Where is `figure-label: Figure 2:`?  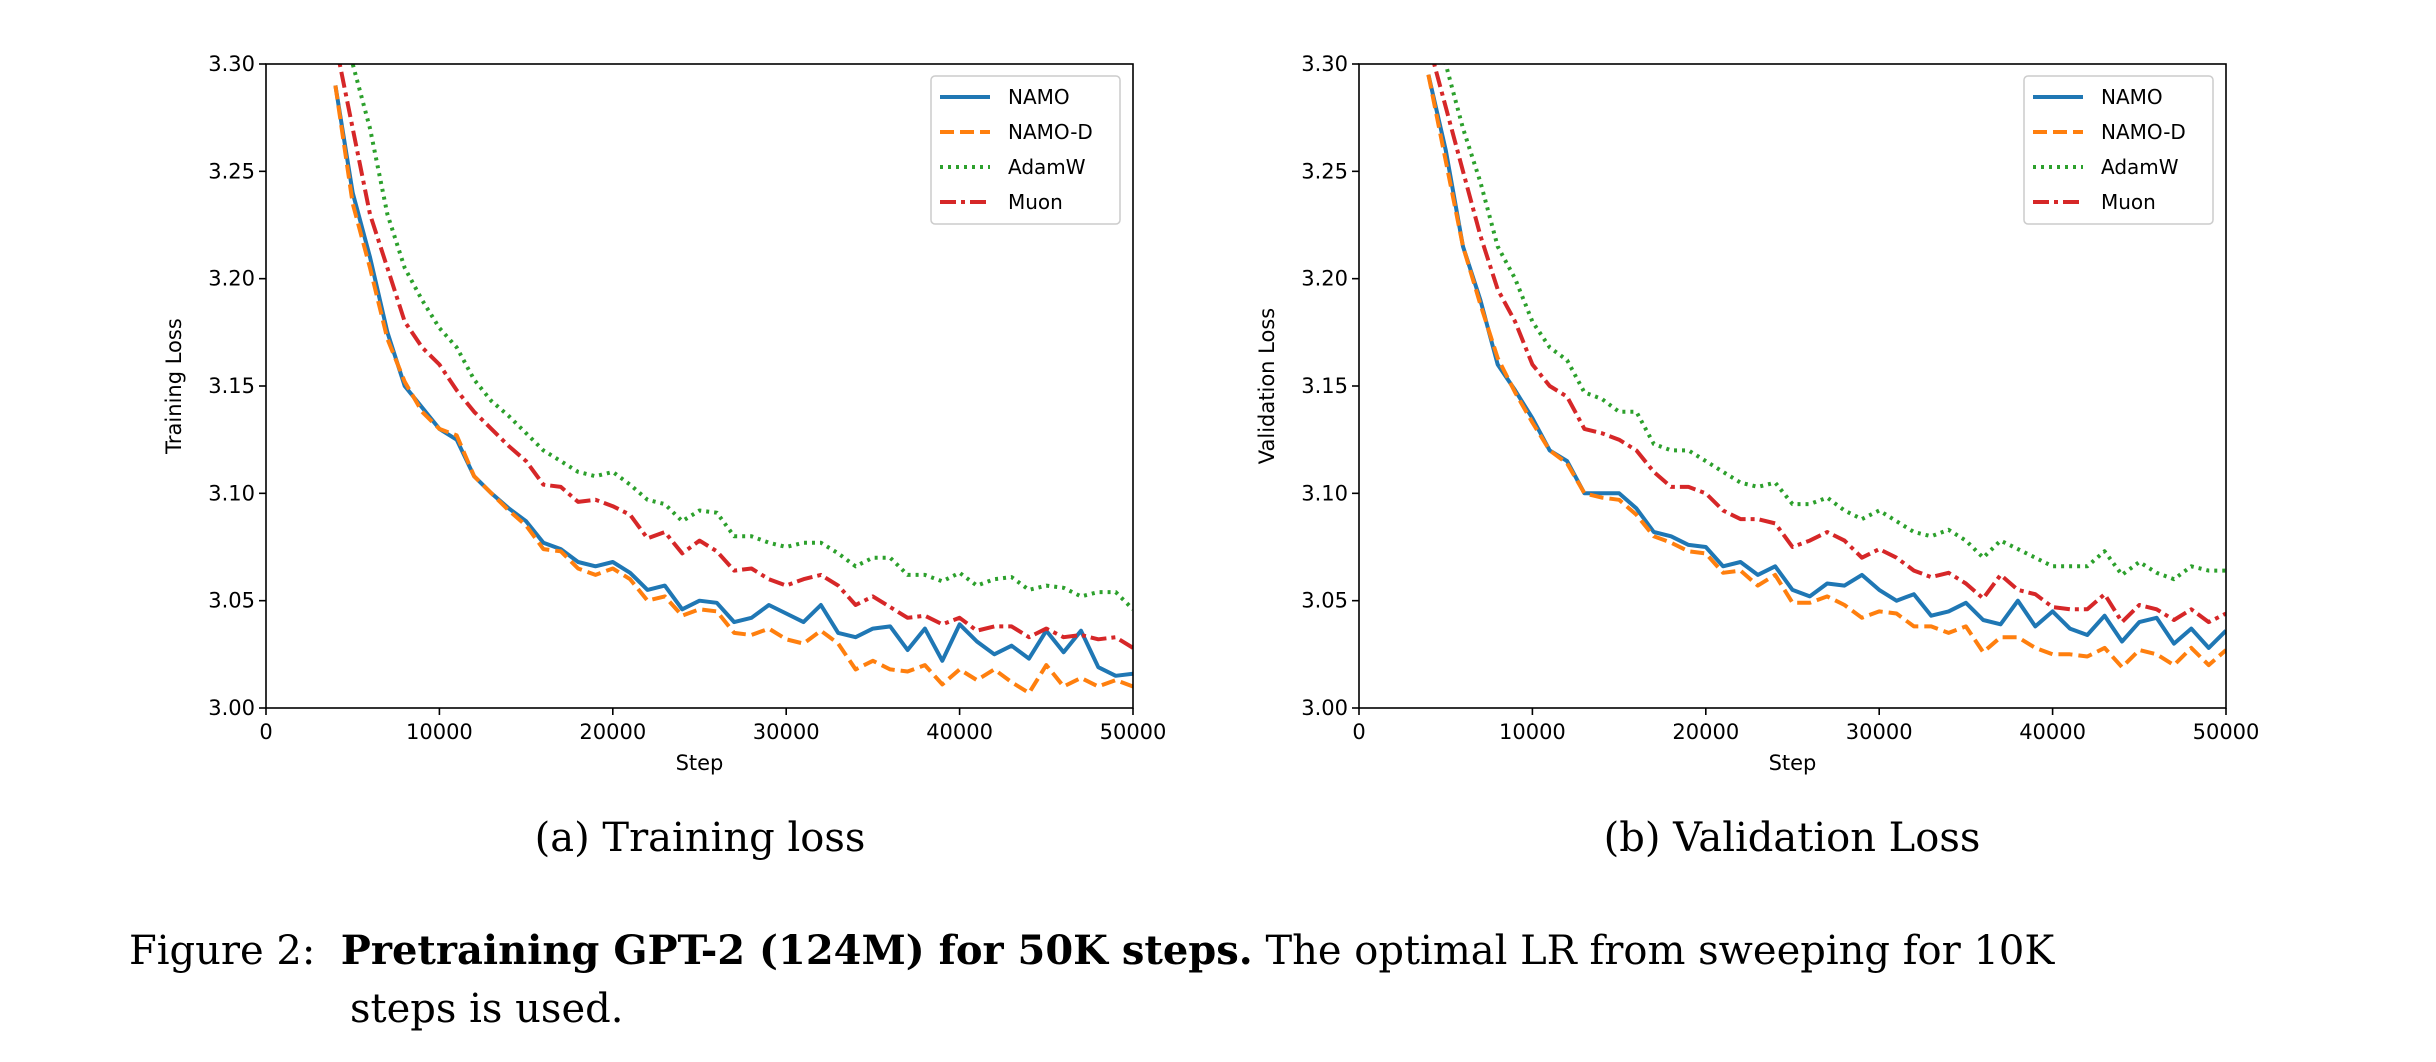
figure-label: Figure 2: is located at coordinates (222, 951).